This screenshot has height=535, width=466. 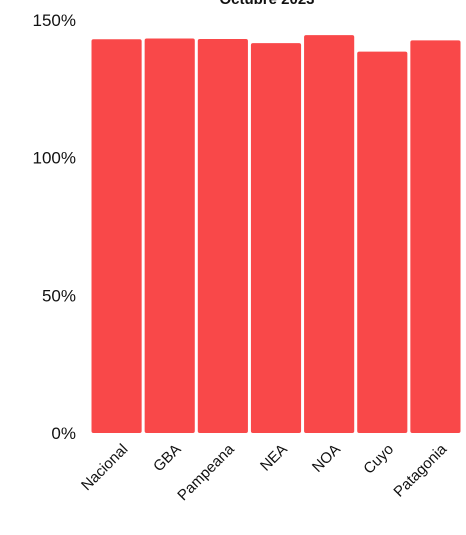 I want to click on x-tick-label: Patagonia, so click(x=420, y=470).